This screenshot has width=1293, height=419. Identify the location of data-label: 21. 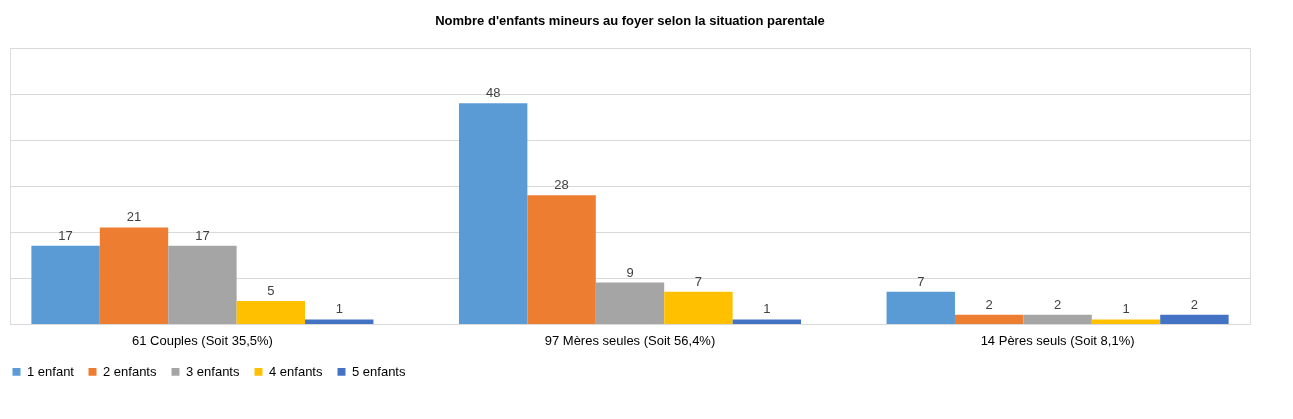
(134, 217).